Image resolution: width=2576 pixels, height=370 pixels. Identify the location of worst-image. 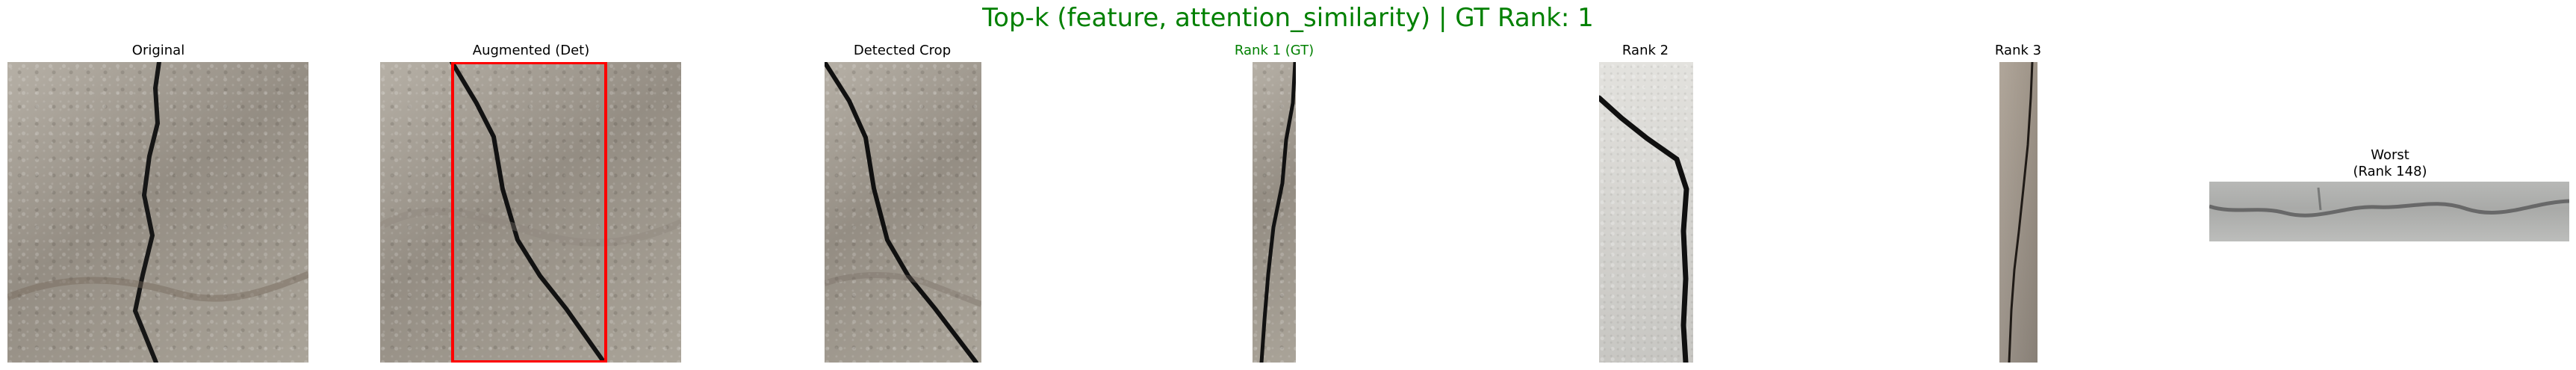
(2389, 212).